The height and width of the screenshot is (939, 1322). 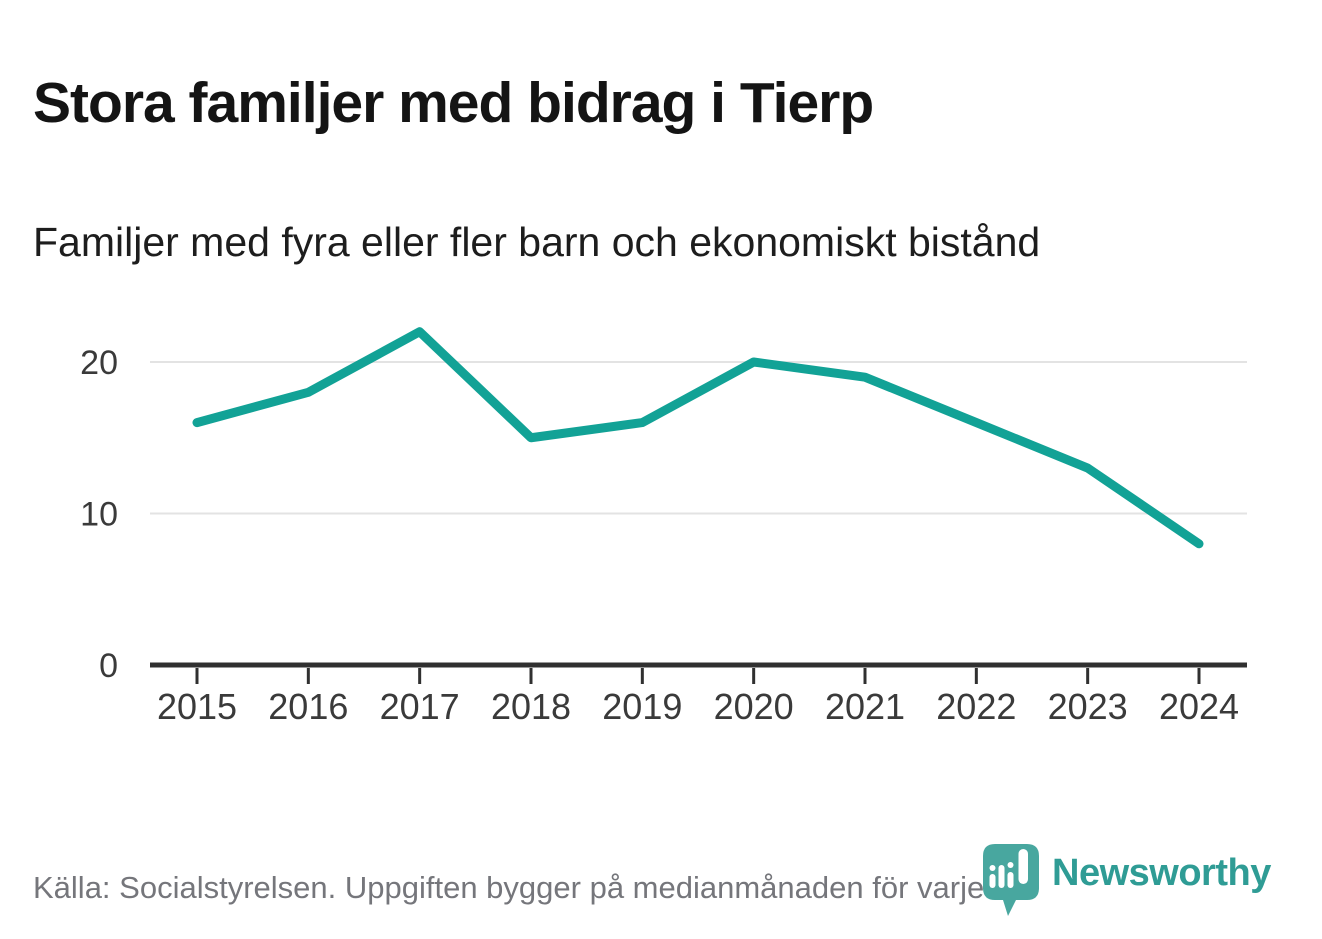 I want to click on chart-title: Stora familjer med bidrag i Tierp, so click(x=453, y=103).